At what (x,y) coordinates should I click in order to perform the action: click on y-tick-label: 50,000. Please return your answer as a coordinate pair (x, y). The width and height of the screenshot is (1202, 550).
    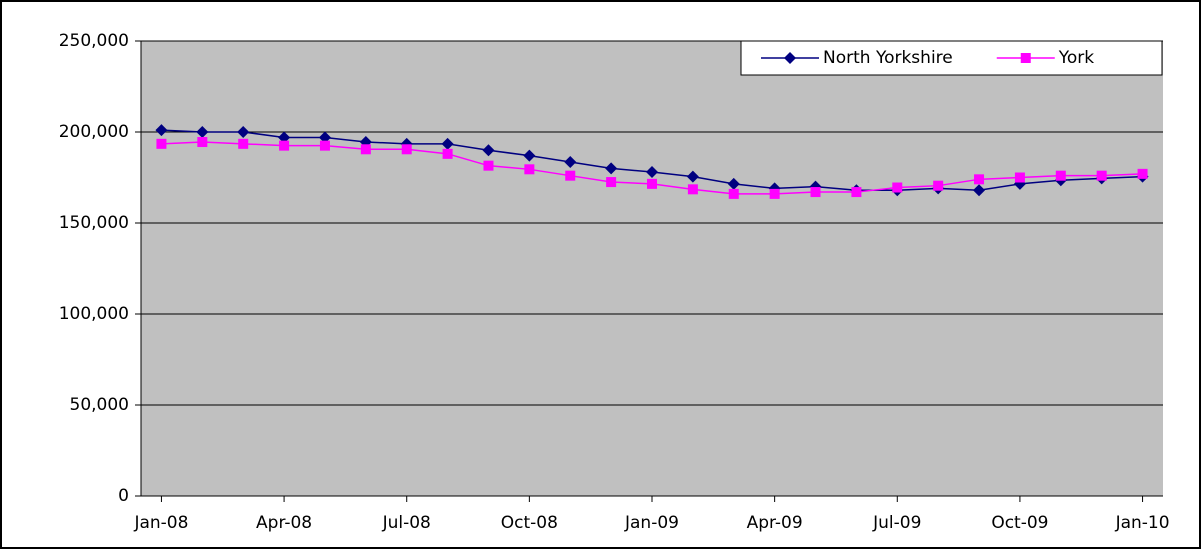
    Looking at the image, I should click on (99, 405).